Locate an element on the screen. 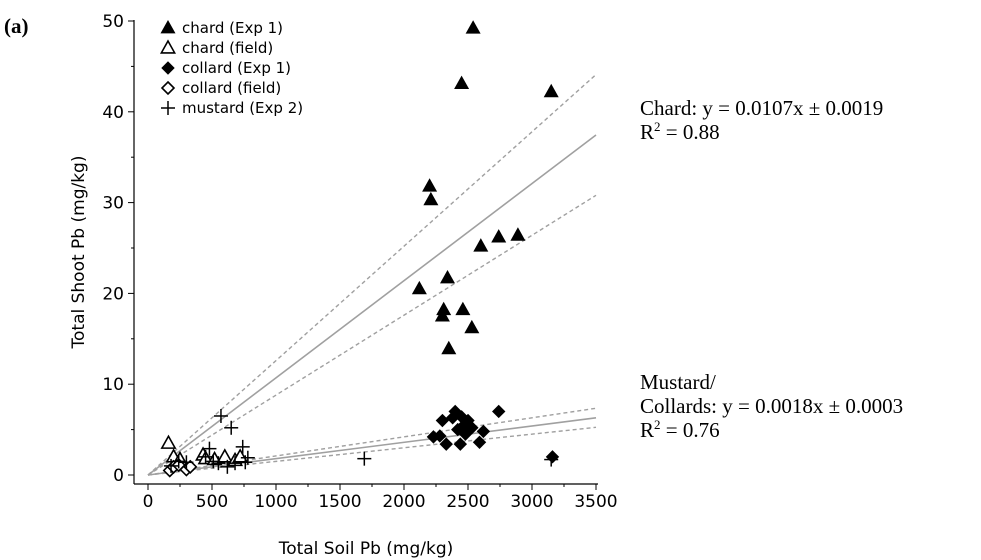 The image size is (981, 560). x-tick-label: 500 is located at coordinates (212, 502).